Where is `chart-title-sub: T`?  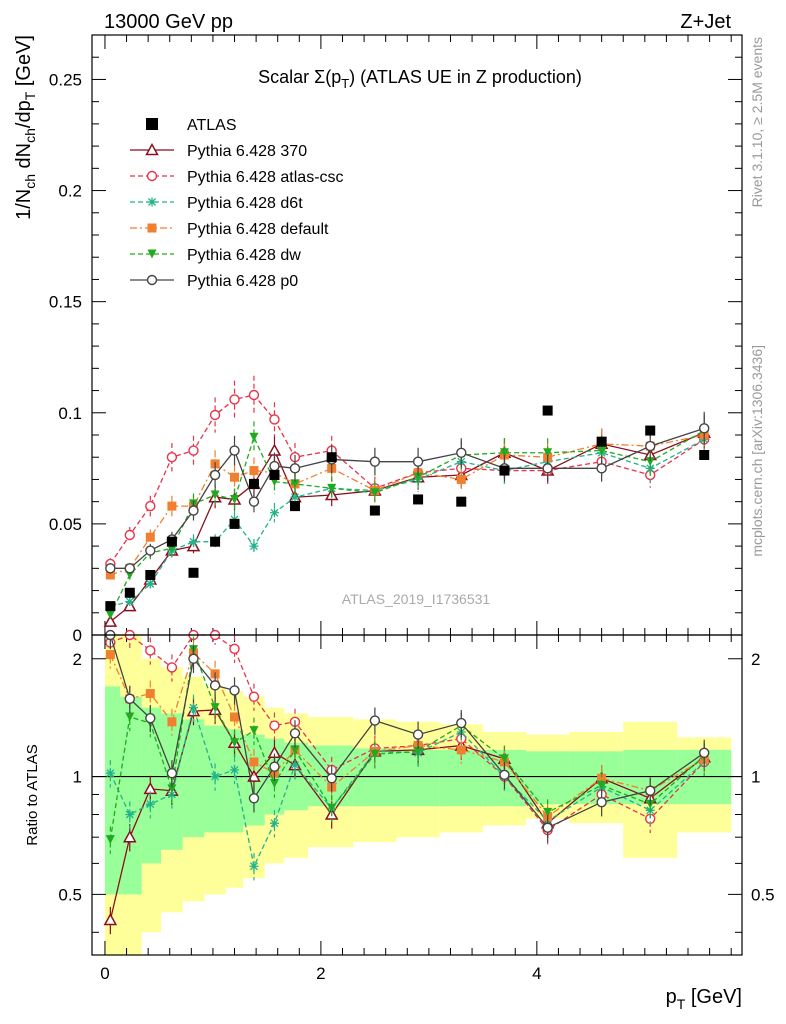
chart-title-sub: T is located at coordinates (345, 83).